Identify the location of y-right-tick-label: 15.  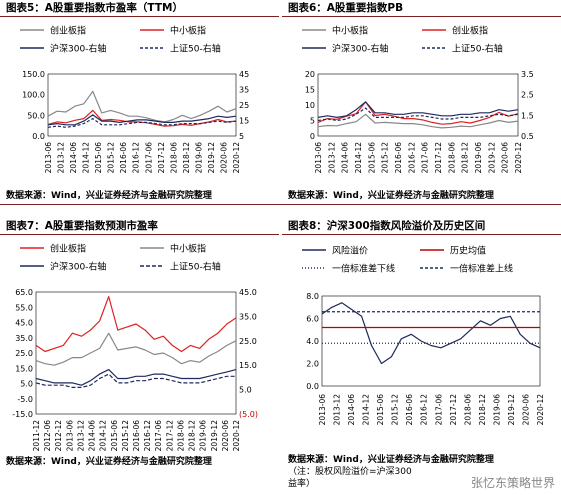
(244, 121).